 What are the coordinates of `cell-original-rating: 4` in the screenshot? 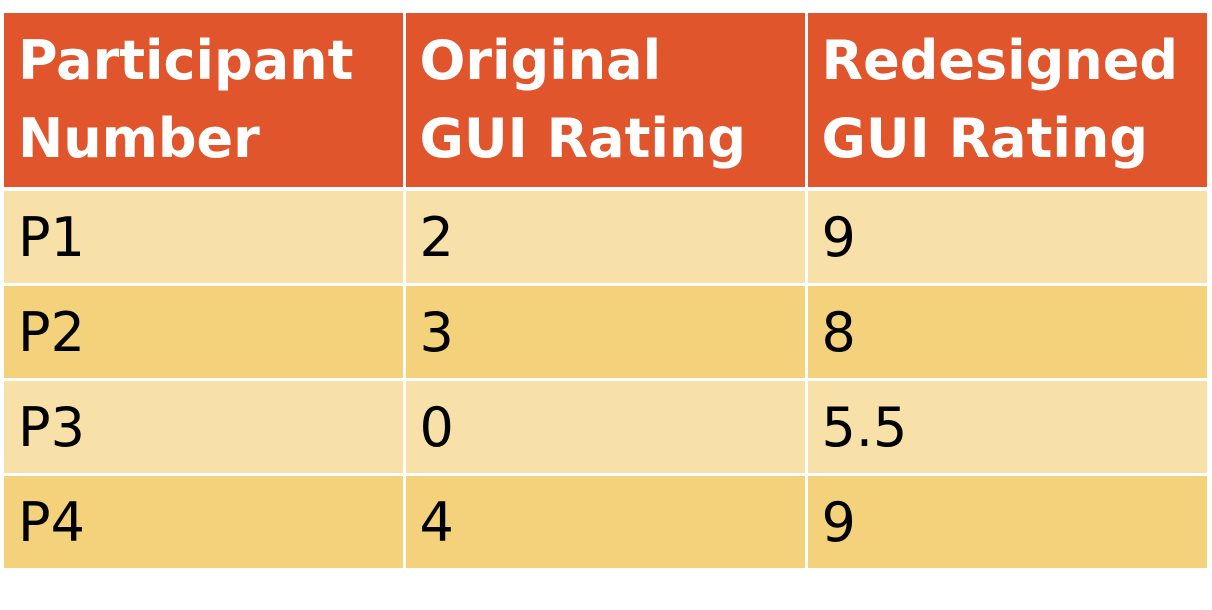 It's located at (605, 520).